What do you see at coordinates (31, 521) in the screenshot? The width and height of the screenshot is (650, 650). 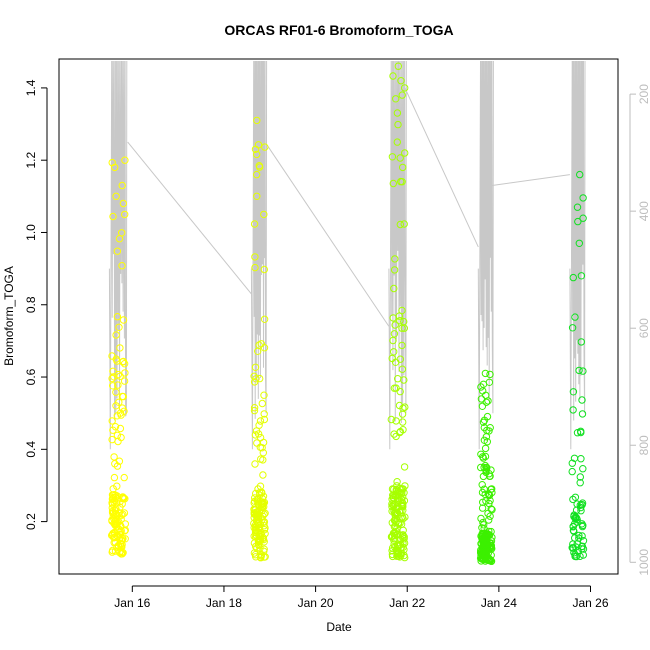 I see `y-tick-label: 0.2` at bounding box center [31, 521].